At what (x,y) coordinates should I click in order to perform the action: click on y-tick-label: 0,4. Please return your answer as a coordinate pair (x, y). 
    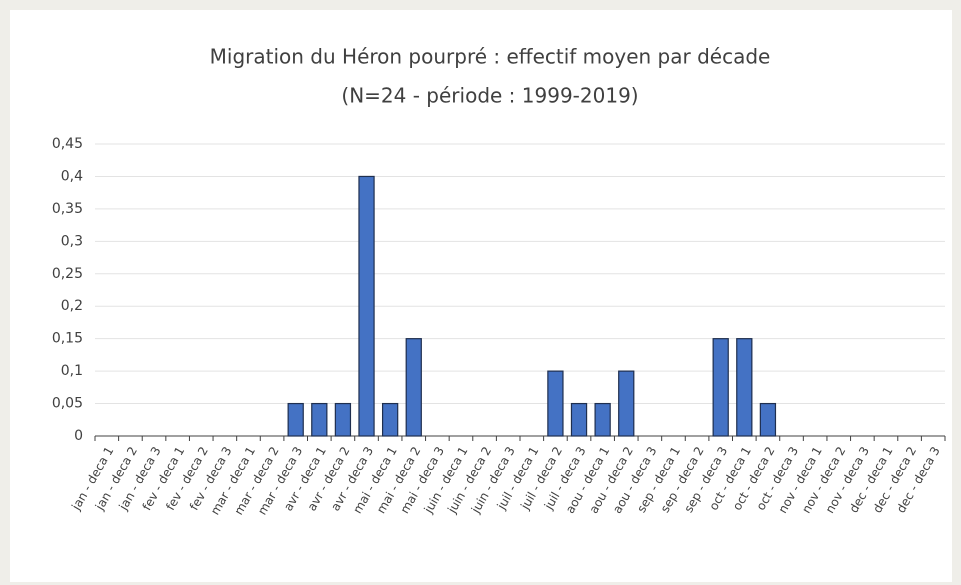
    Looking at the image, I should click on (72, 176).